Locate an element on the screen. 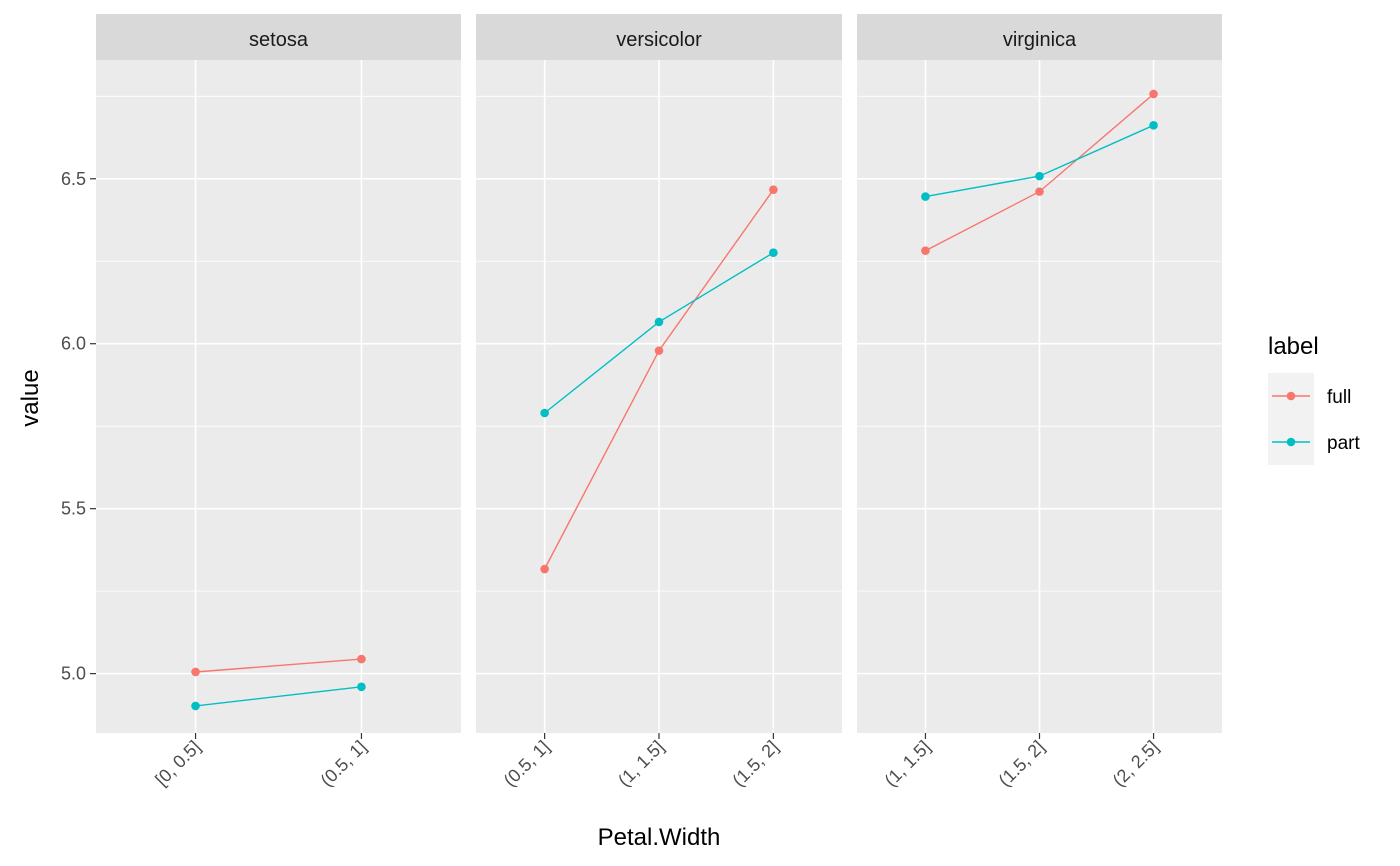  series-line-part is located at coordinates (278, 696).